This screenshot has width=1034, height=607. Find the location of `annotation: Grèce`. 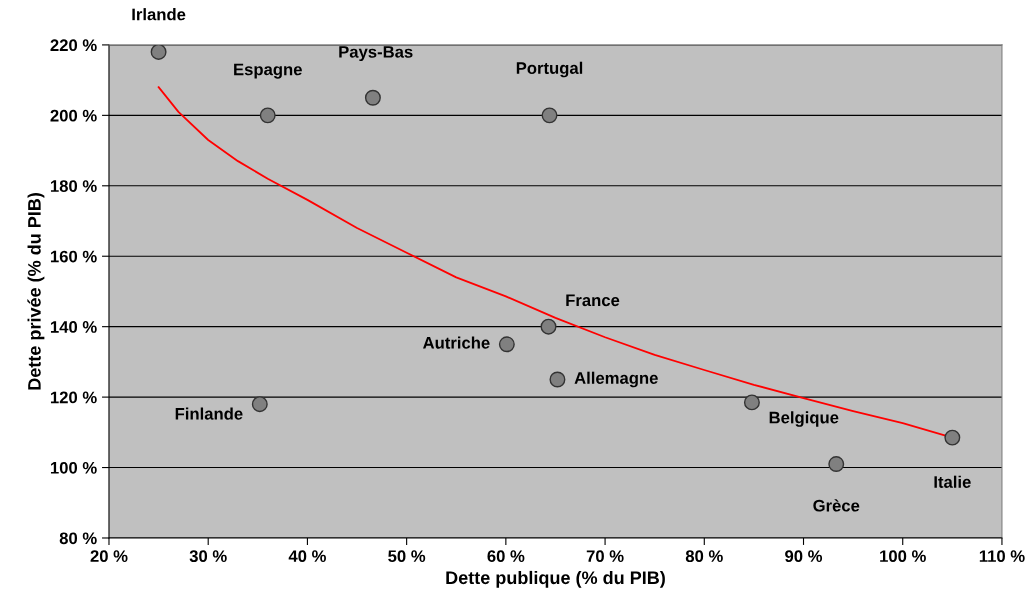

annotation: Grèce is located at coordinates (836, 505).